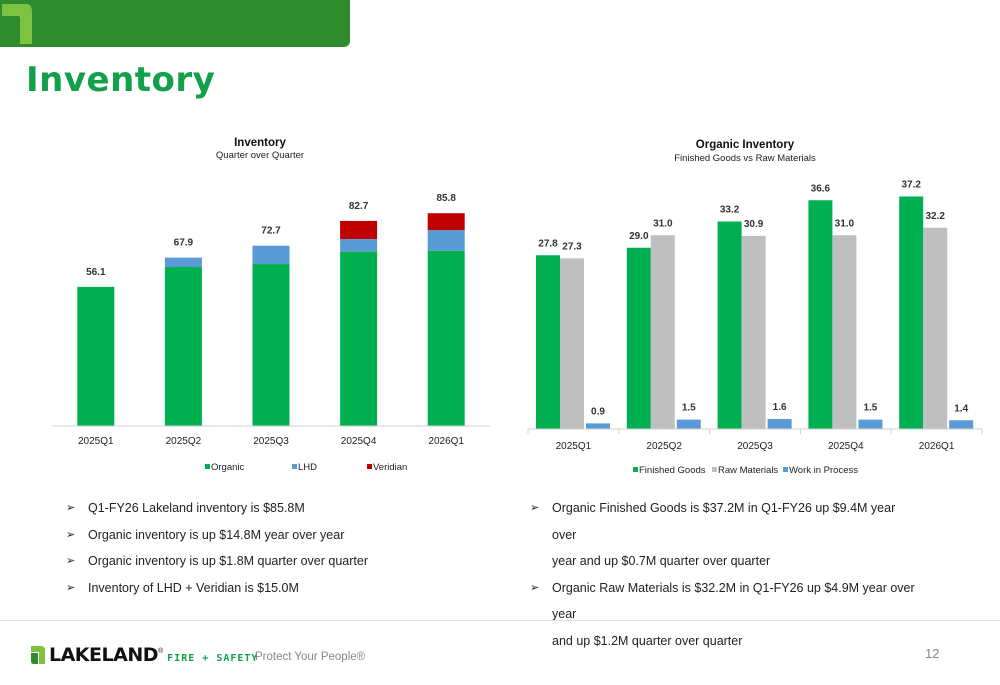  What do you see at coordinates (175, 23) in the screenshot?
I see `header-banner` at bounding box center [175, 23].